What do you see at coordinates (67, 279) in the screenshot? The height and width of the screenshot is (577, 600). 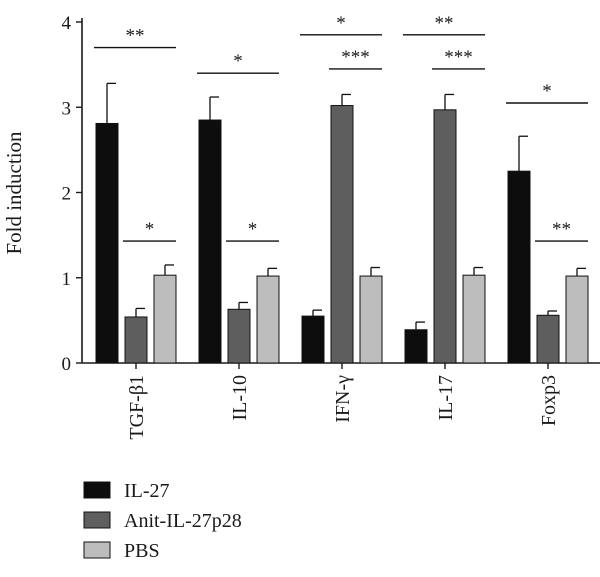 I see `y-tick-label: 1` at bounding box center [67, 279].